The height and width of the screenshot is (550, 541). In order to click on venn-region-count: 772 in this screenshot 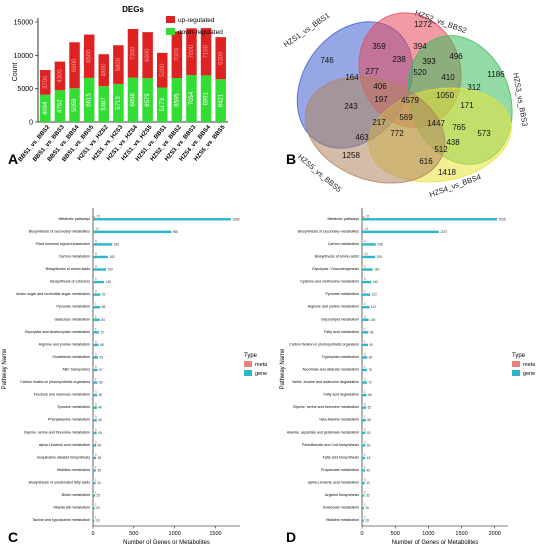, I will do `click(397, 133)`.